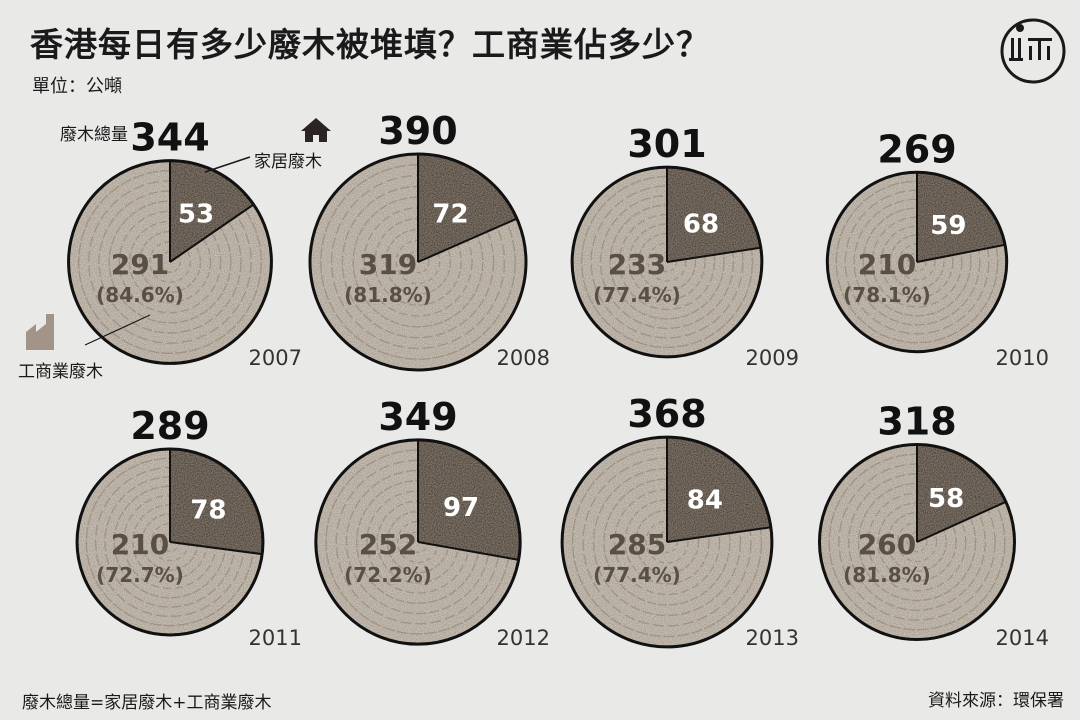 The image size is (1080, 720). What do you see at coordinates (169, 426) in the screenshot?
I see `total-value: 289` at bounding box center [169, 426].